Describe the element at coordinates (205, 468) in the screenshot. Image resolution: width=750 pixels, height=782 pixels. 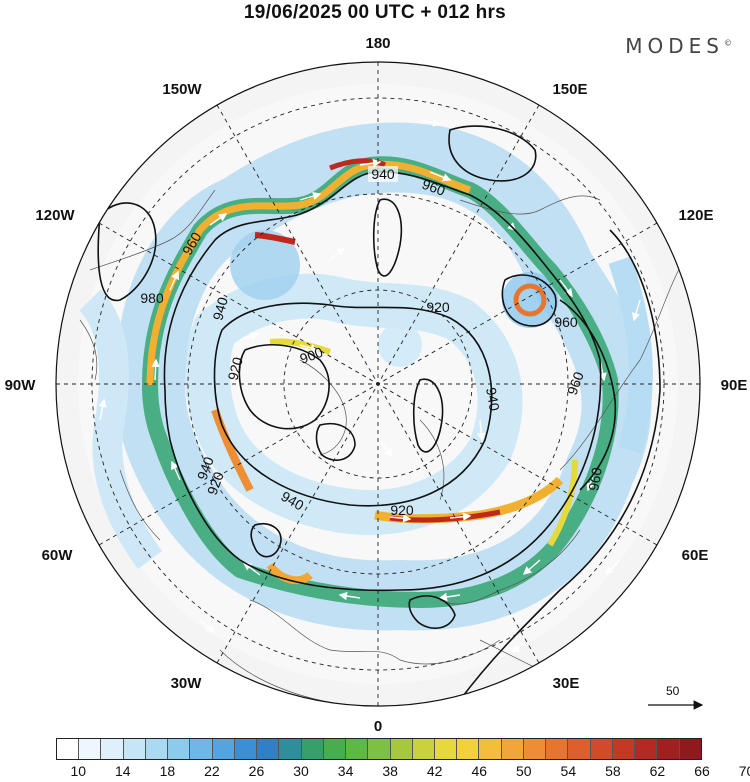
I see `contour-label-16: 940` at that location.